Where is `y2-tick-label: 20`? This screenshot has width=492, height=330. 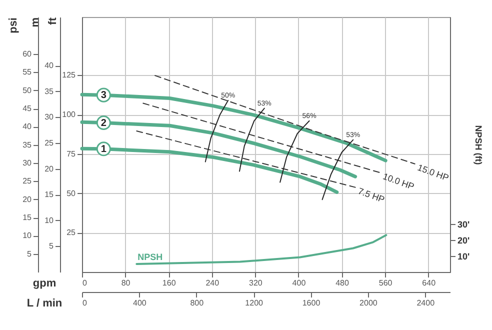 y2-tick-label: 20 is located at coordinates (27, 199).